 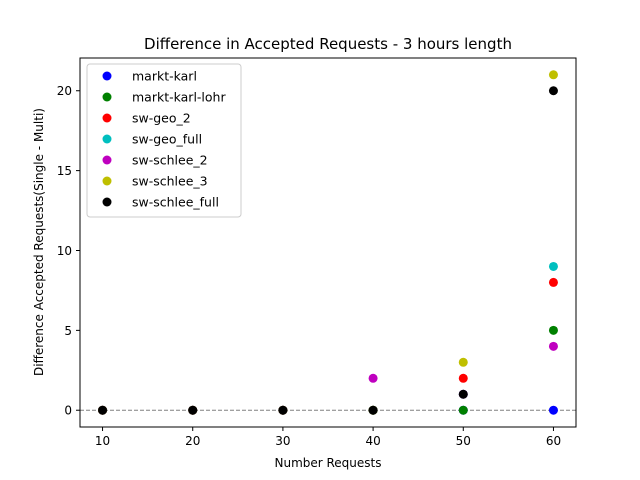 I want to click on legend-box, so click(x=164, y=140).